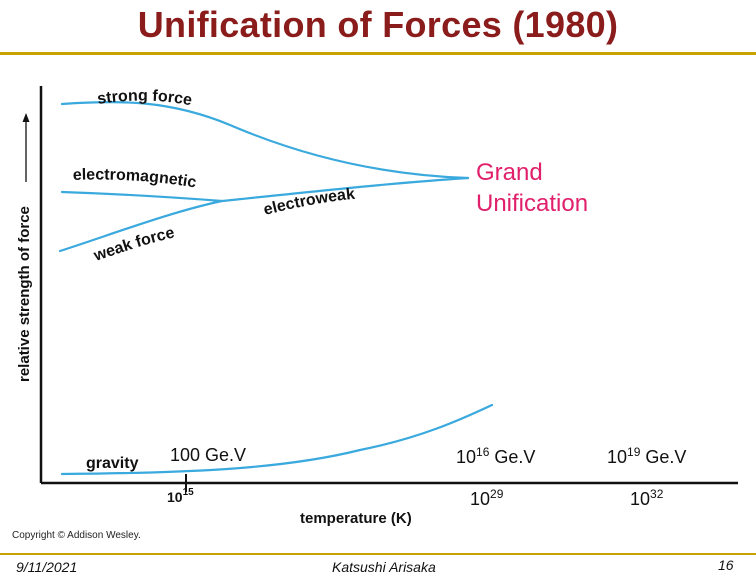 The image size is (756, 576). What do you see at coordinates (378, 53) in the screenshot?
I see `title-underline` at bounding box center [378, 53].